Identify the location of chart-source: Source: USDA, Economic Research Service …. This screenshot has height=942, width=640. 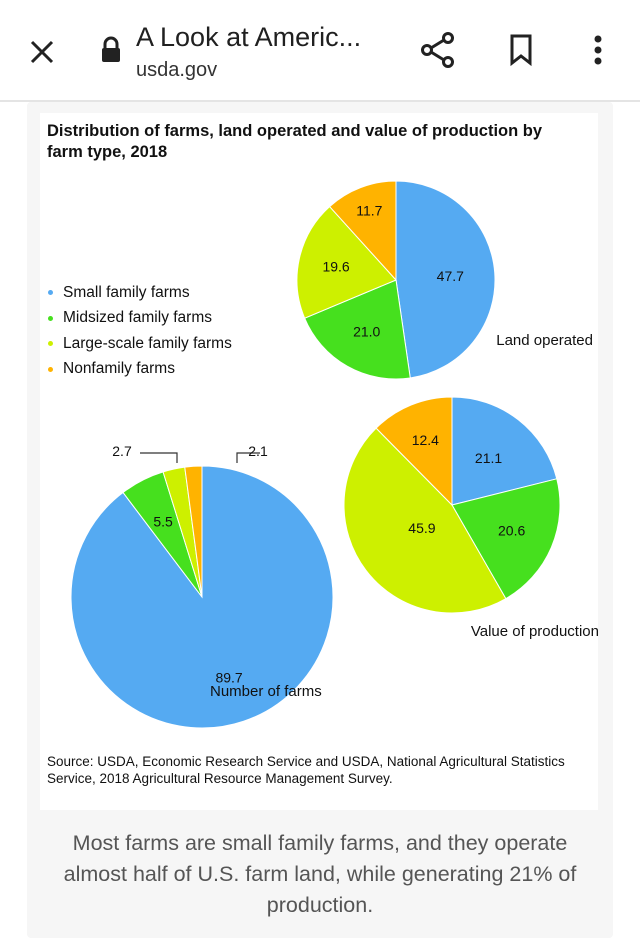
(306, 770).